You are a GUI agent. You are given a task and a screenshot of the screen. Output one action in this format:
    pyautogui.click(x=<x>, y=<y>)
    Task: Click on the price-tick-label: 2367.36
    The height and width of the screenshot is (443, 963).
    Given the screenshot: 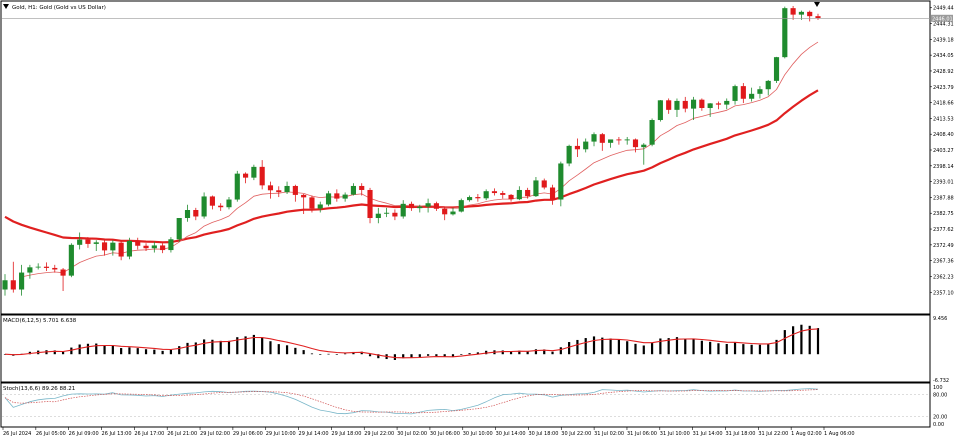 What is the action you would take?
    pyautogui.click(x=943, y=262)
    